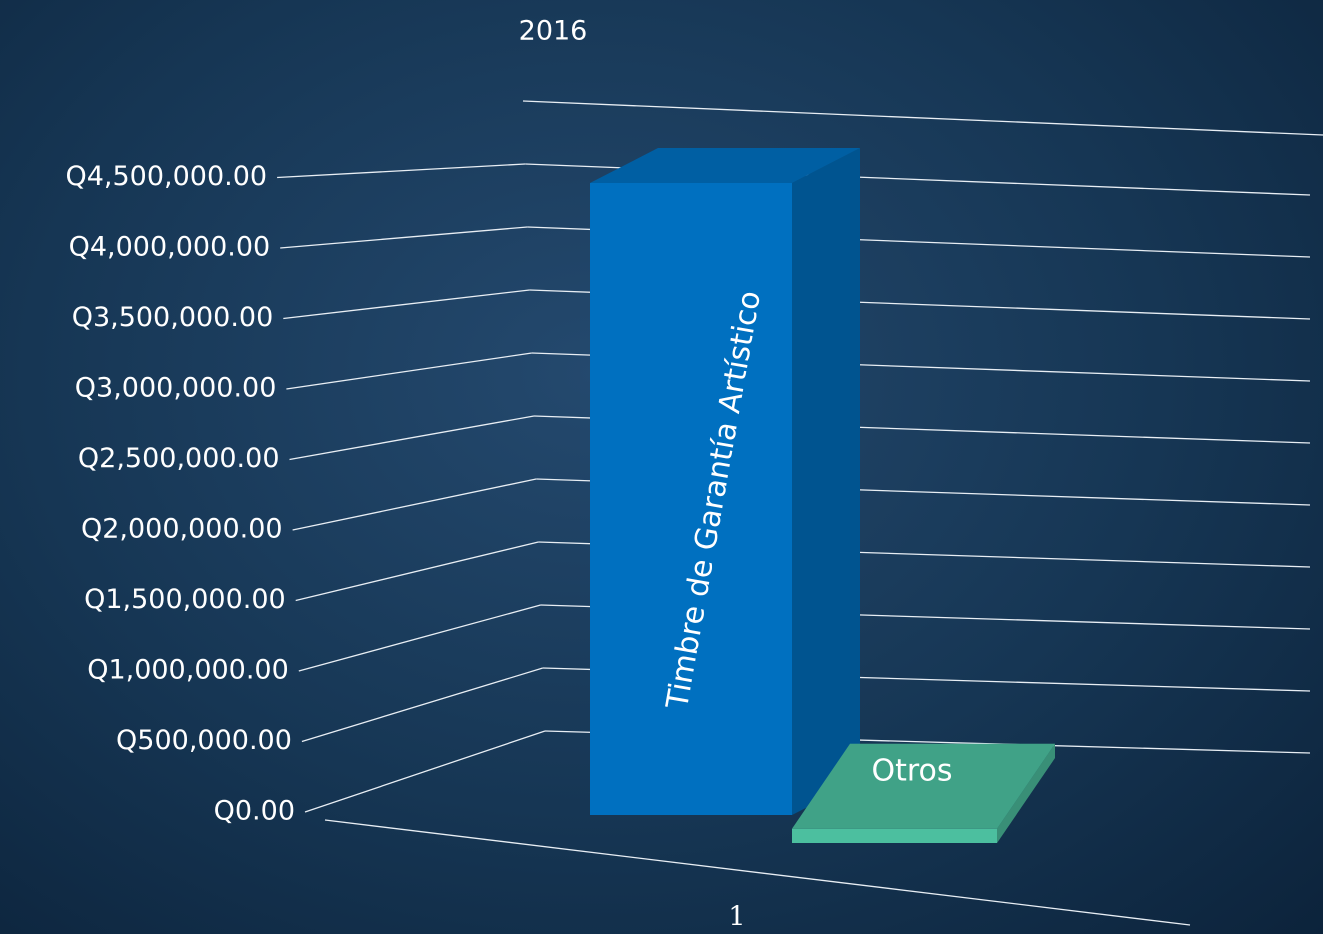 The image size is (1323, 934). What do you see at coordinates (173, 317) in the screenshot?
I see `y-tick-label: Q3,500,000.00` at bounding box center [173, 317].